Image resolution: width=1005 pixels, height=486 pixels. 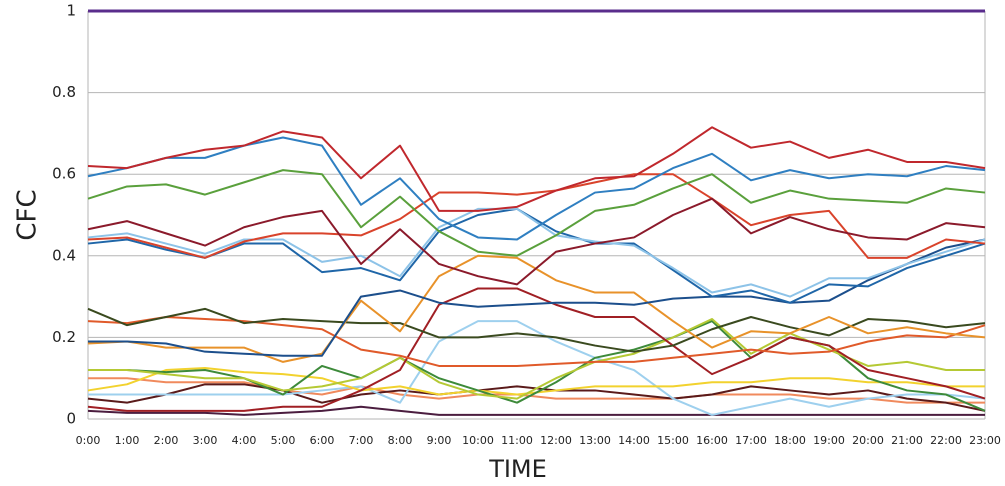 What do you see at coordinates (71, 11) in the screenshot?
I see `y-tick-label: 1` at bounding box center [71, 11].